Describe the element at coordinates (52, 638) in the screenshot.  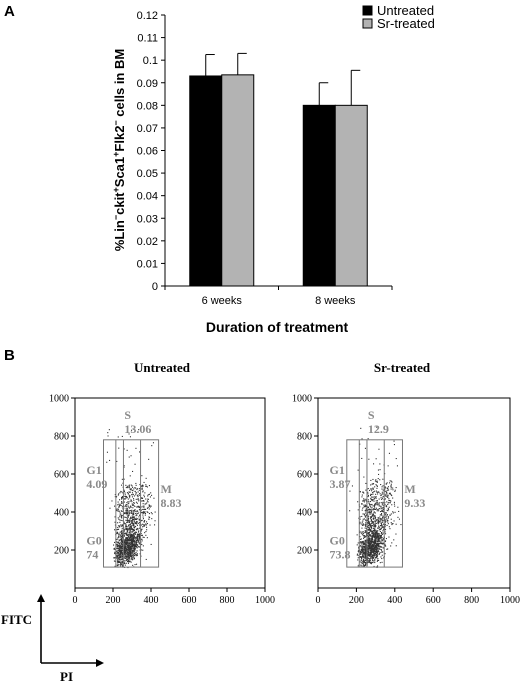
I see `orientation-axes: FITC PI` at that location.